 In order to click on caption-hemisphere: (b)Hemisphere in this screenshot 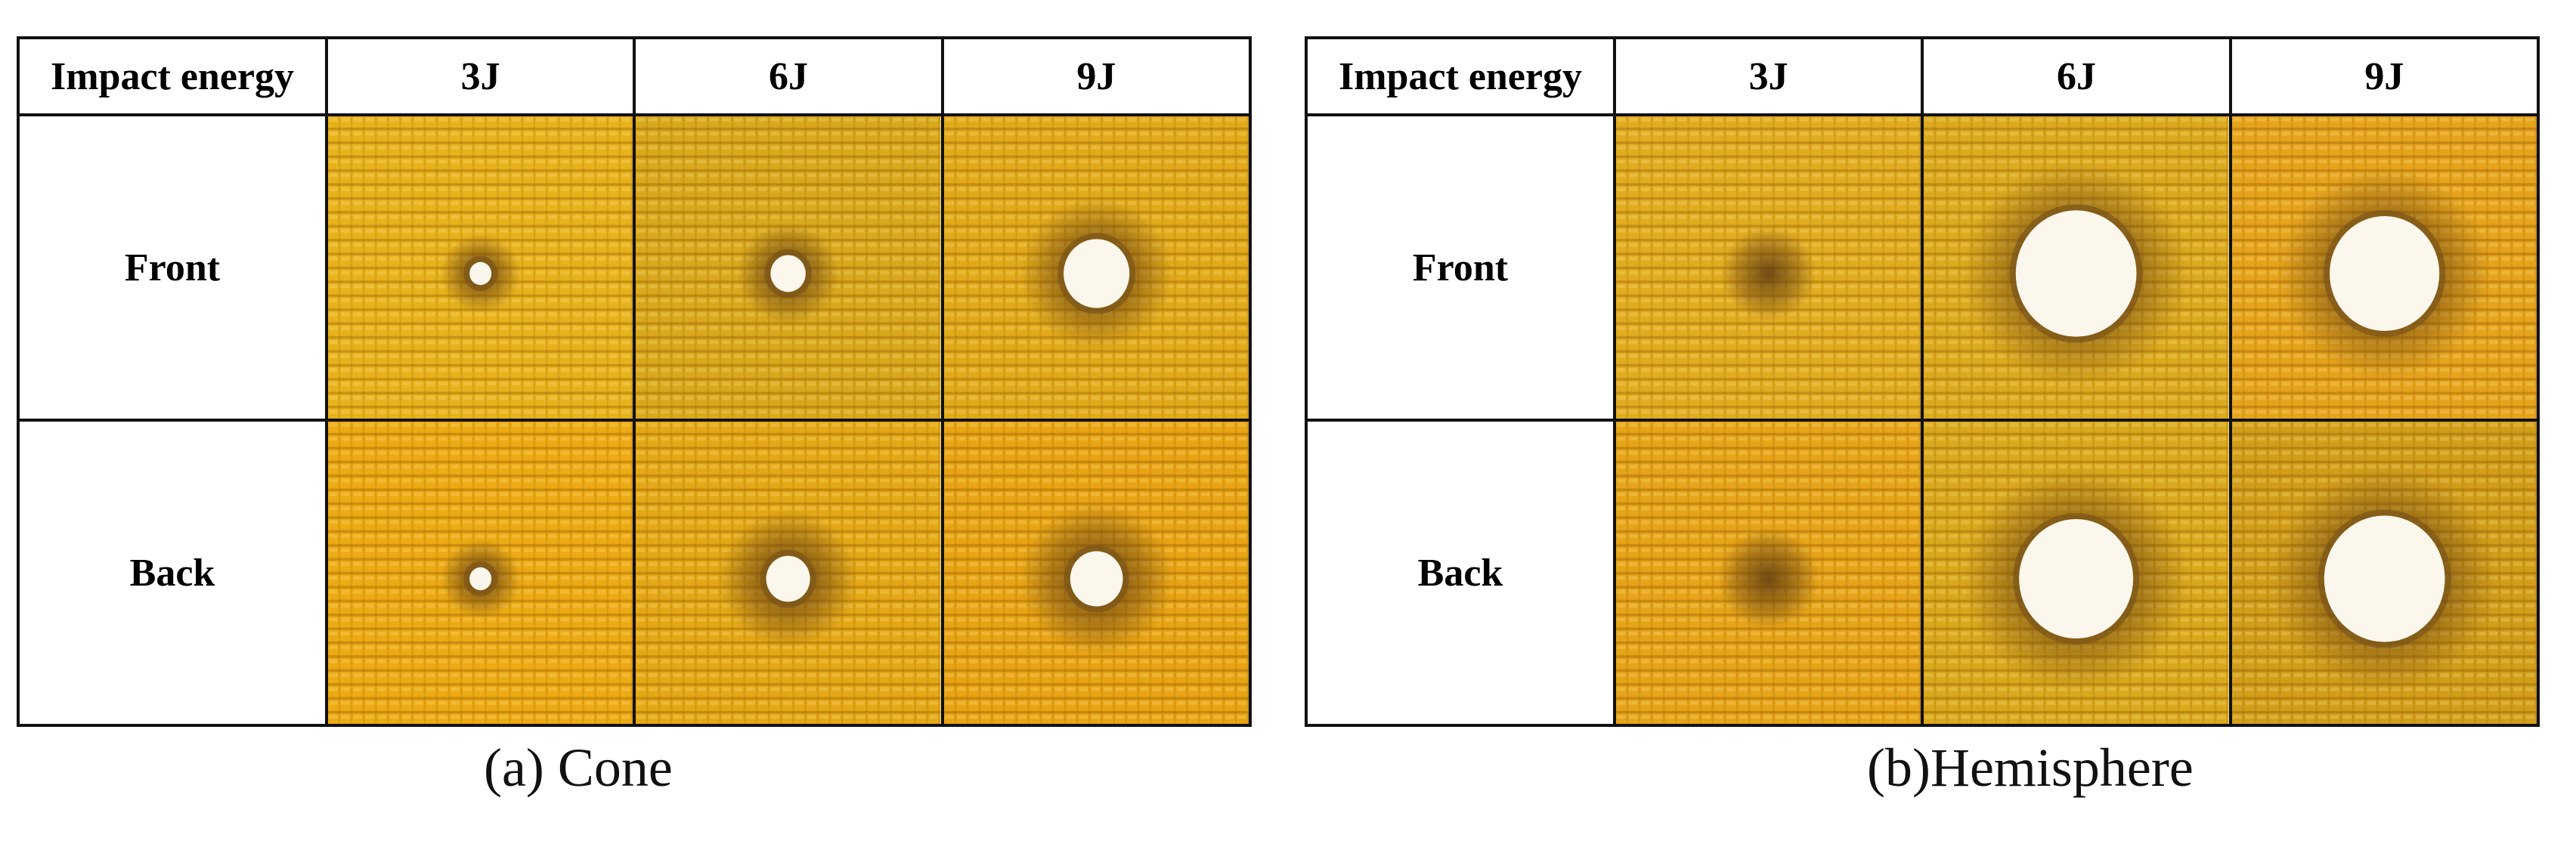, I will do `click(2030, 767)`.